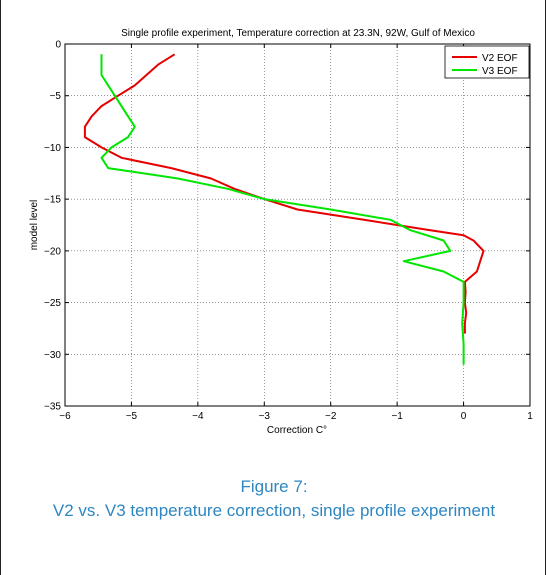 This screenshot has height=575, width=546. Describe the element at coordinates (52, 251) in the screenshot. I see `y-tick-label: −20` at that location.